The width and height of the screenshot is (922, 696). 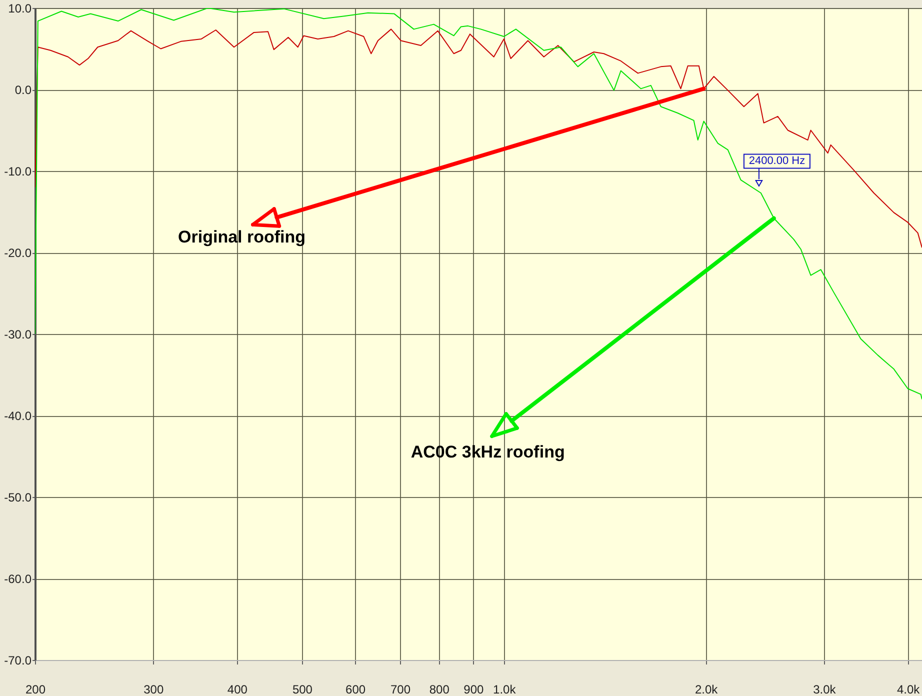 What do you see at coordinates (474, 689) in the screenshot?
I see `x-tick-label: 900` at bounding box center [474, 689].